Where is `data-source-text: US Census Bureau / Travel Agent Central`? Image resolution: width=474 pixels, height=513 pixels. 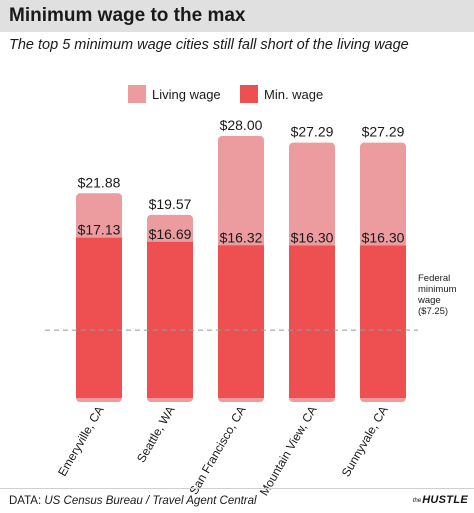 data-source-text: US Census Bureau / Travel Agent Central is located at coordinates (150, 501).